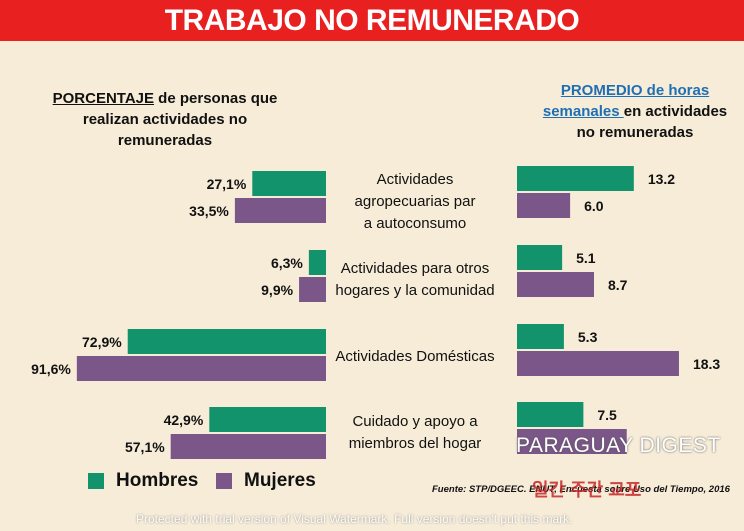  I want to click on left-label-hombres-3: 42,9%, so click(184, 420).